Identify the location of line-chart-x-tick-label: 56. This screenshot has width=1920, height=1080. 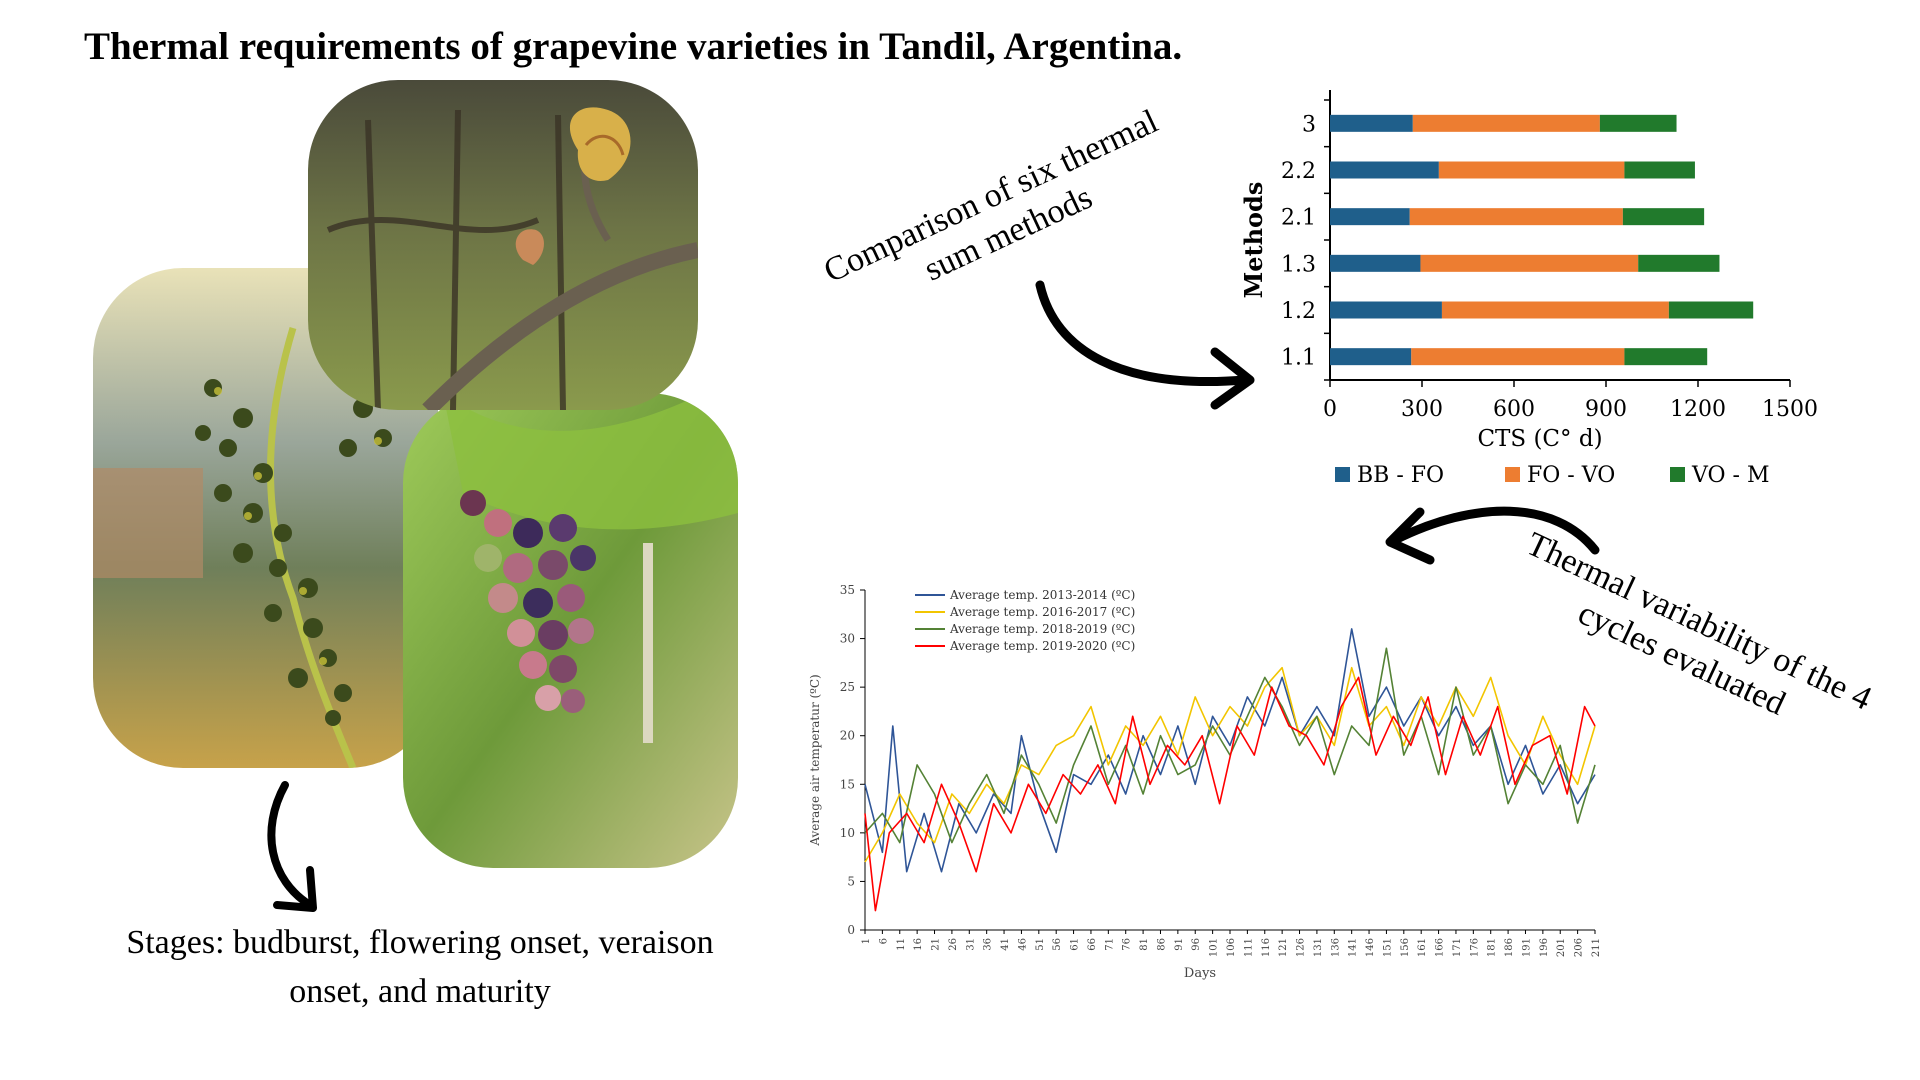
(1057, 944).